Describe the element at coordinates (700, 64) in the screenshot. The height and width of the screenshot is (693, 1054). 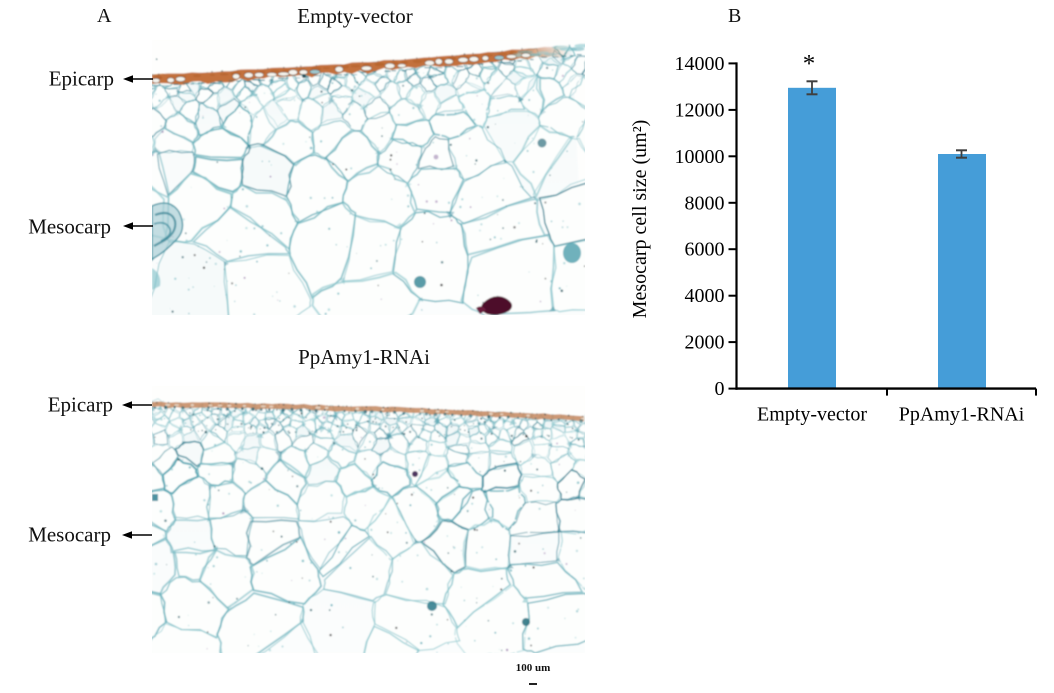
I see `svg-text: 14000` at that location.